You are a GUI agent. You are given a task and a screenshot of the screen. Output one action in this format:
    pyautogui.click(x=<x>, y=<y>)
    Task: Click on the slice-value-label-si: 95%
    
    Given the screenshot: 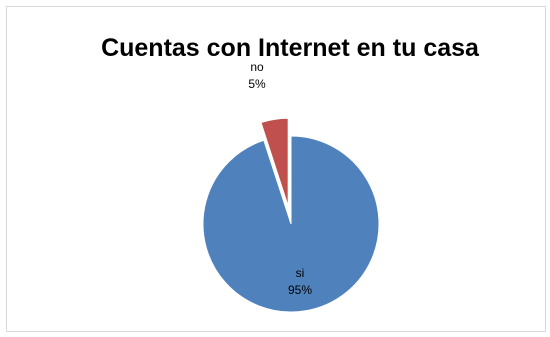 What is the action you would take?
    pyautogui.click(x=300, y=290)
    